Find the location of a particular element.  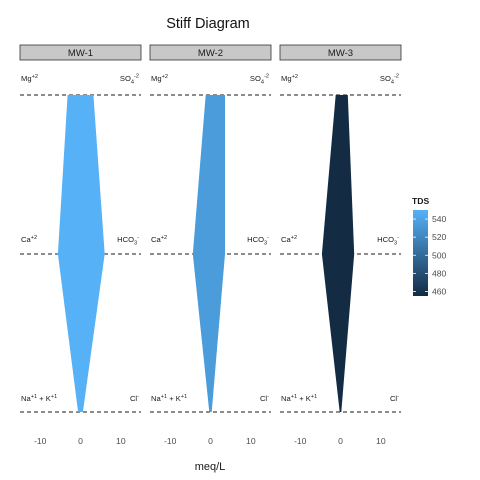

chart-title: Stiff Diagram is located at coordinates (208, 24).